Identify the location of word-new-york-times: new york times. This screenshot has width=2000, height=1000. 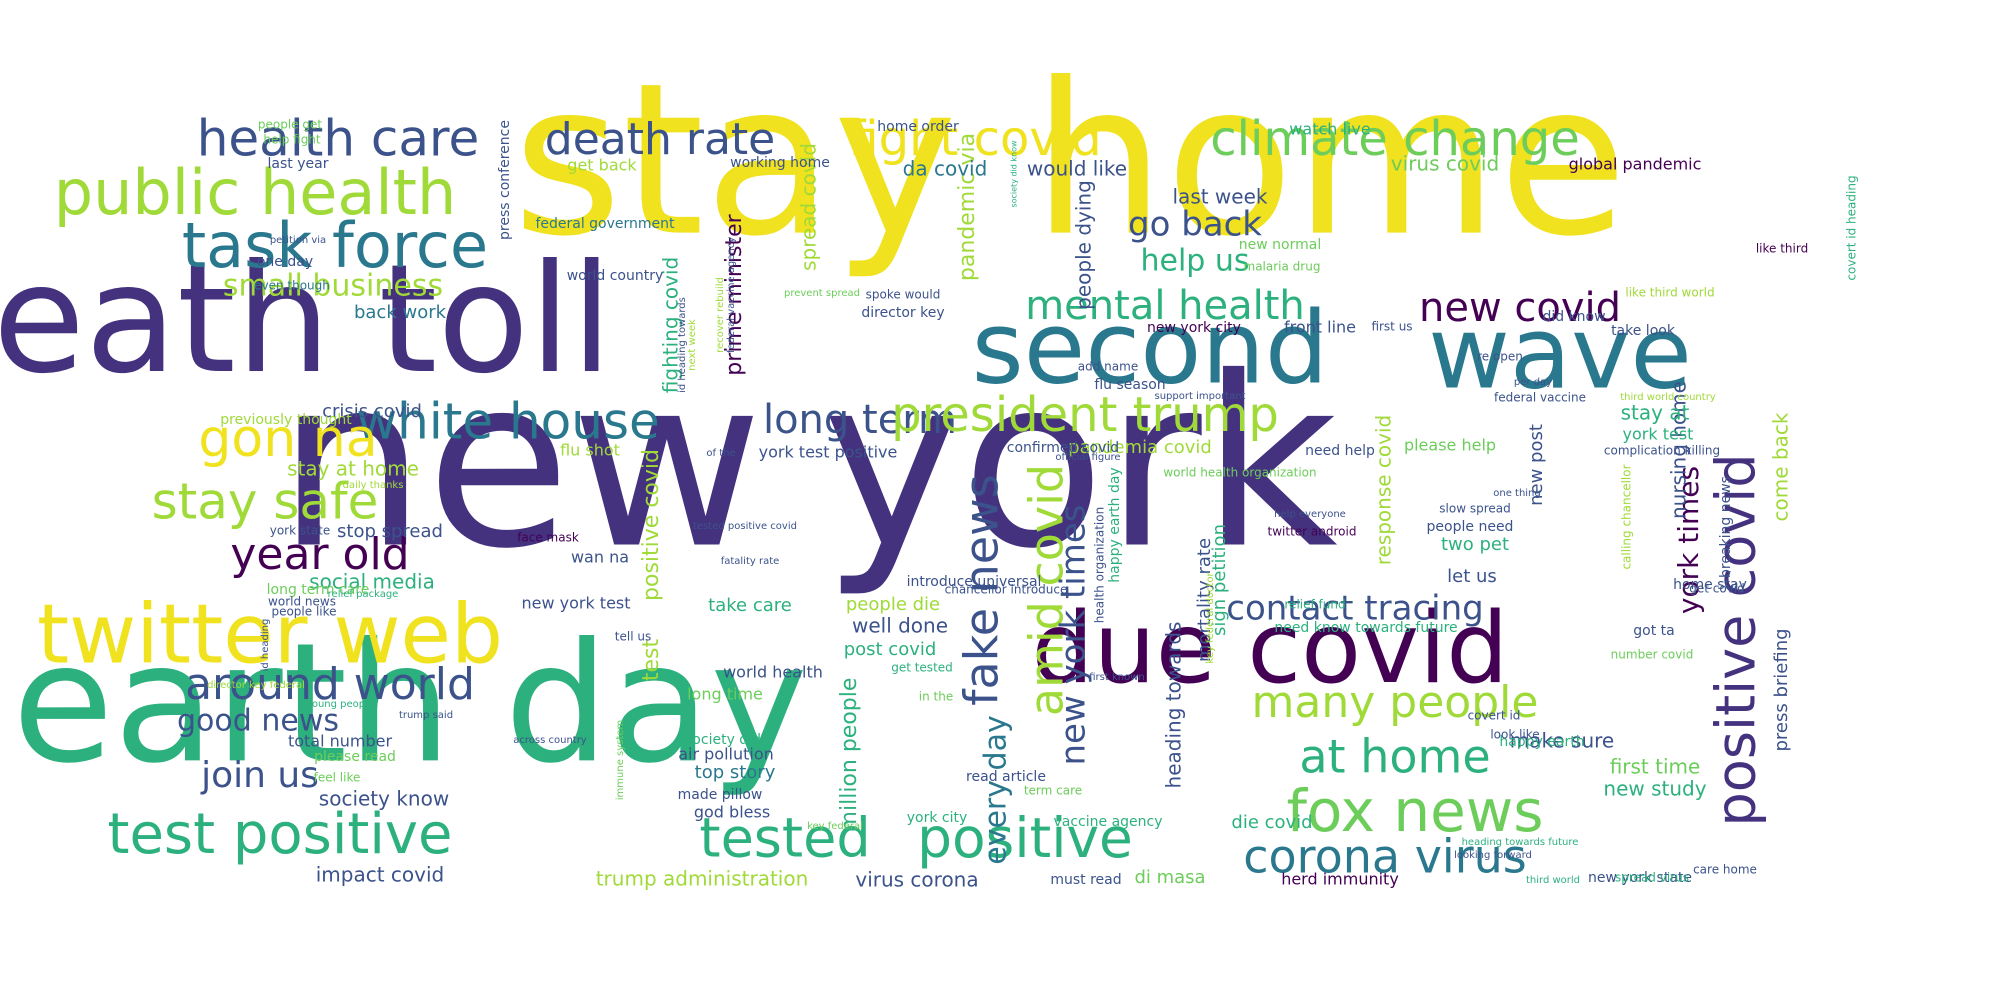
(1074, 634).